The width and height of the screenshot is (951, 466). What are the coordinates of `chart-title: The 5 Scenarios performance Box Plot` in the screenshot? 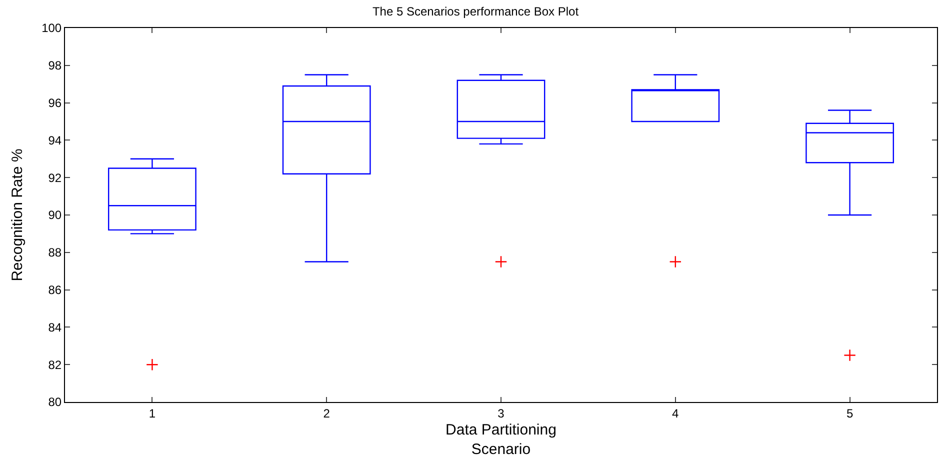 It's located at (476, 11).